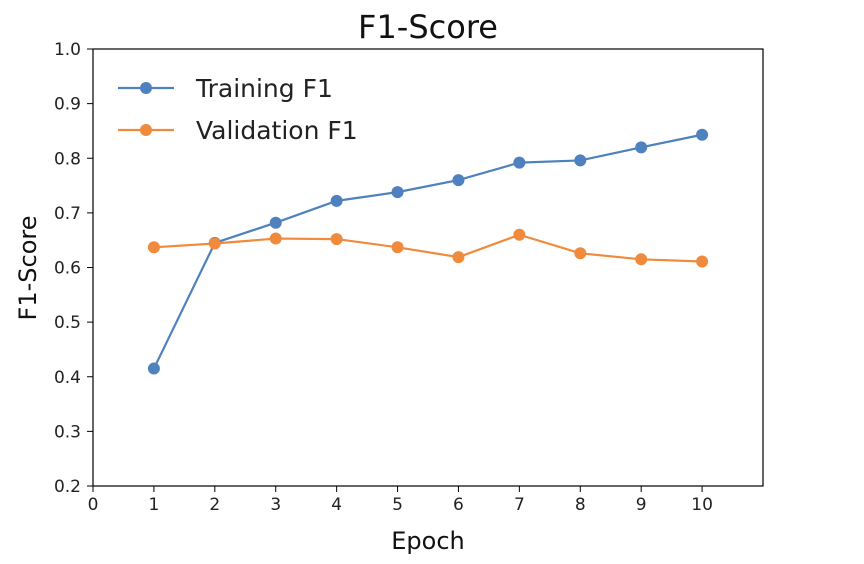 The image size is (864, 564). Describe the element at coordinates (67, 487) in the screenshot. I see `y-tick-label: 0.2` at that location.